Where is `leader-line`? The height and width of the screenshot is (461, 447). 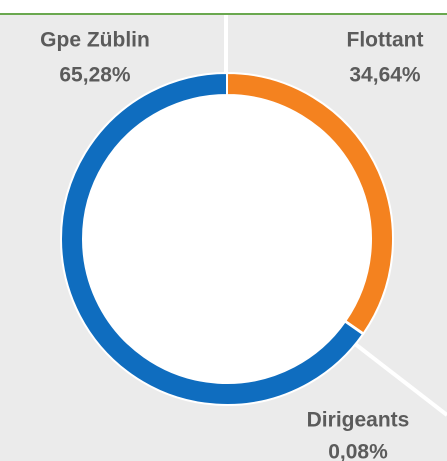
leader-line is located at coordinates (397, 377).